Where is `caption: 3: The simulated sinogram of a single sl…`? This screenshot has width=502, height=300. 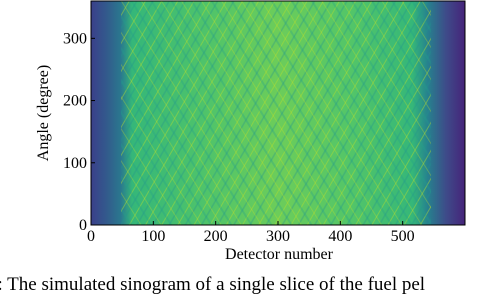 caption: 3: The simulated sinogram of a single sl… is located at coordinates (212, 284).